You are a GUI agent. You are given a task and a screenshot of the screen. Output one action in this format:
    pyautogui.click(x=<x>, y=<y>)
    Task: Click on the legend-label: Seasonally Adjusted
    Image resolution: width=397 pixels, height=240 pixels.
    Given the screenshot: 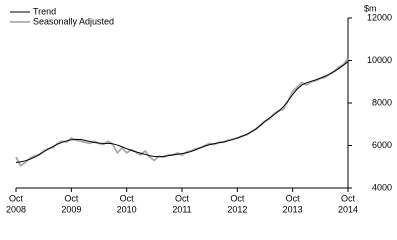 What is the action you would take?
    pyautogui.click(x=73, y=21)
    